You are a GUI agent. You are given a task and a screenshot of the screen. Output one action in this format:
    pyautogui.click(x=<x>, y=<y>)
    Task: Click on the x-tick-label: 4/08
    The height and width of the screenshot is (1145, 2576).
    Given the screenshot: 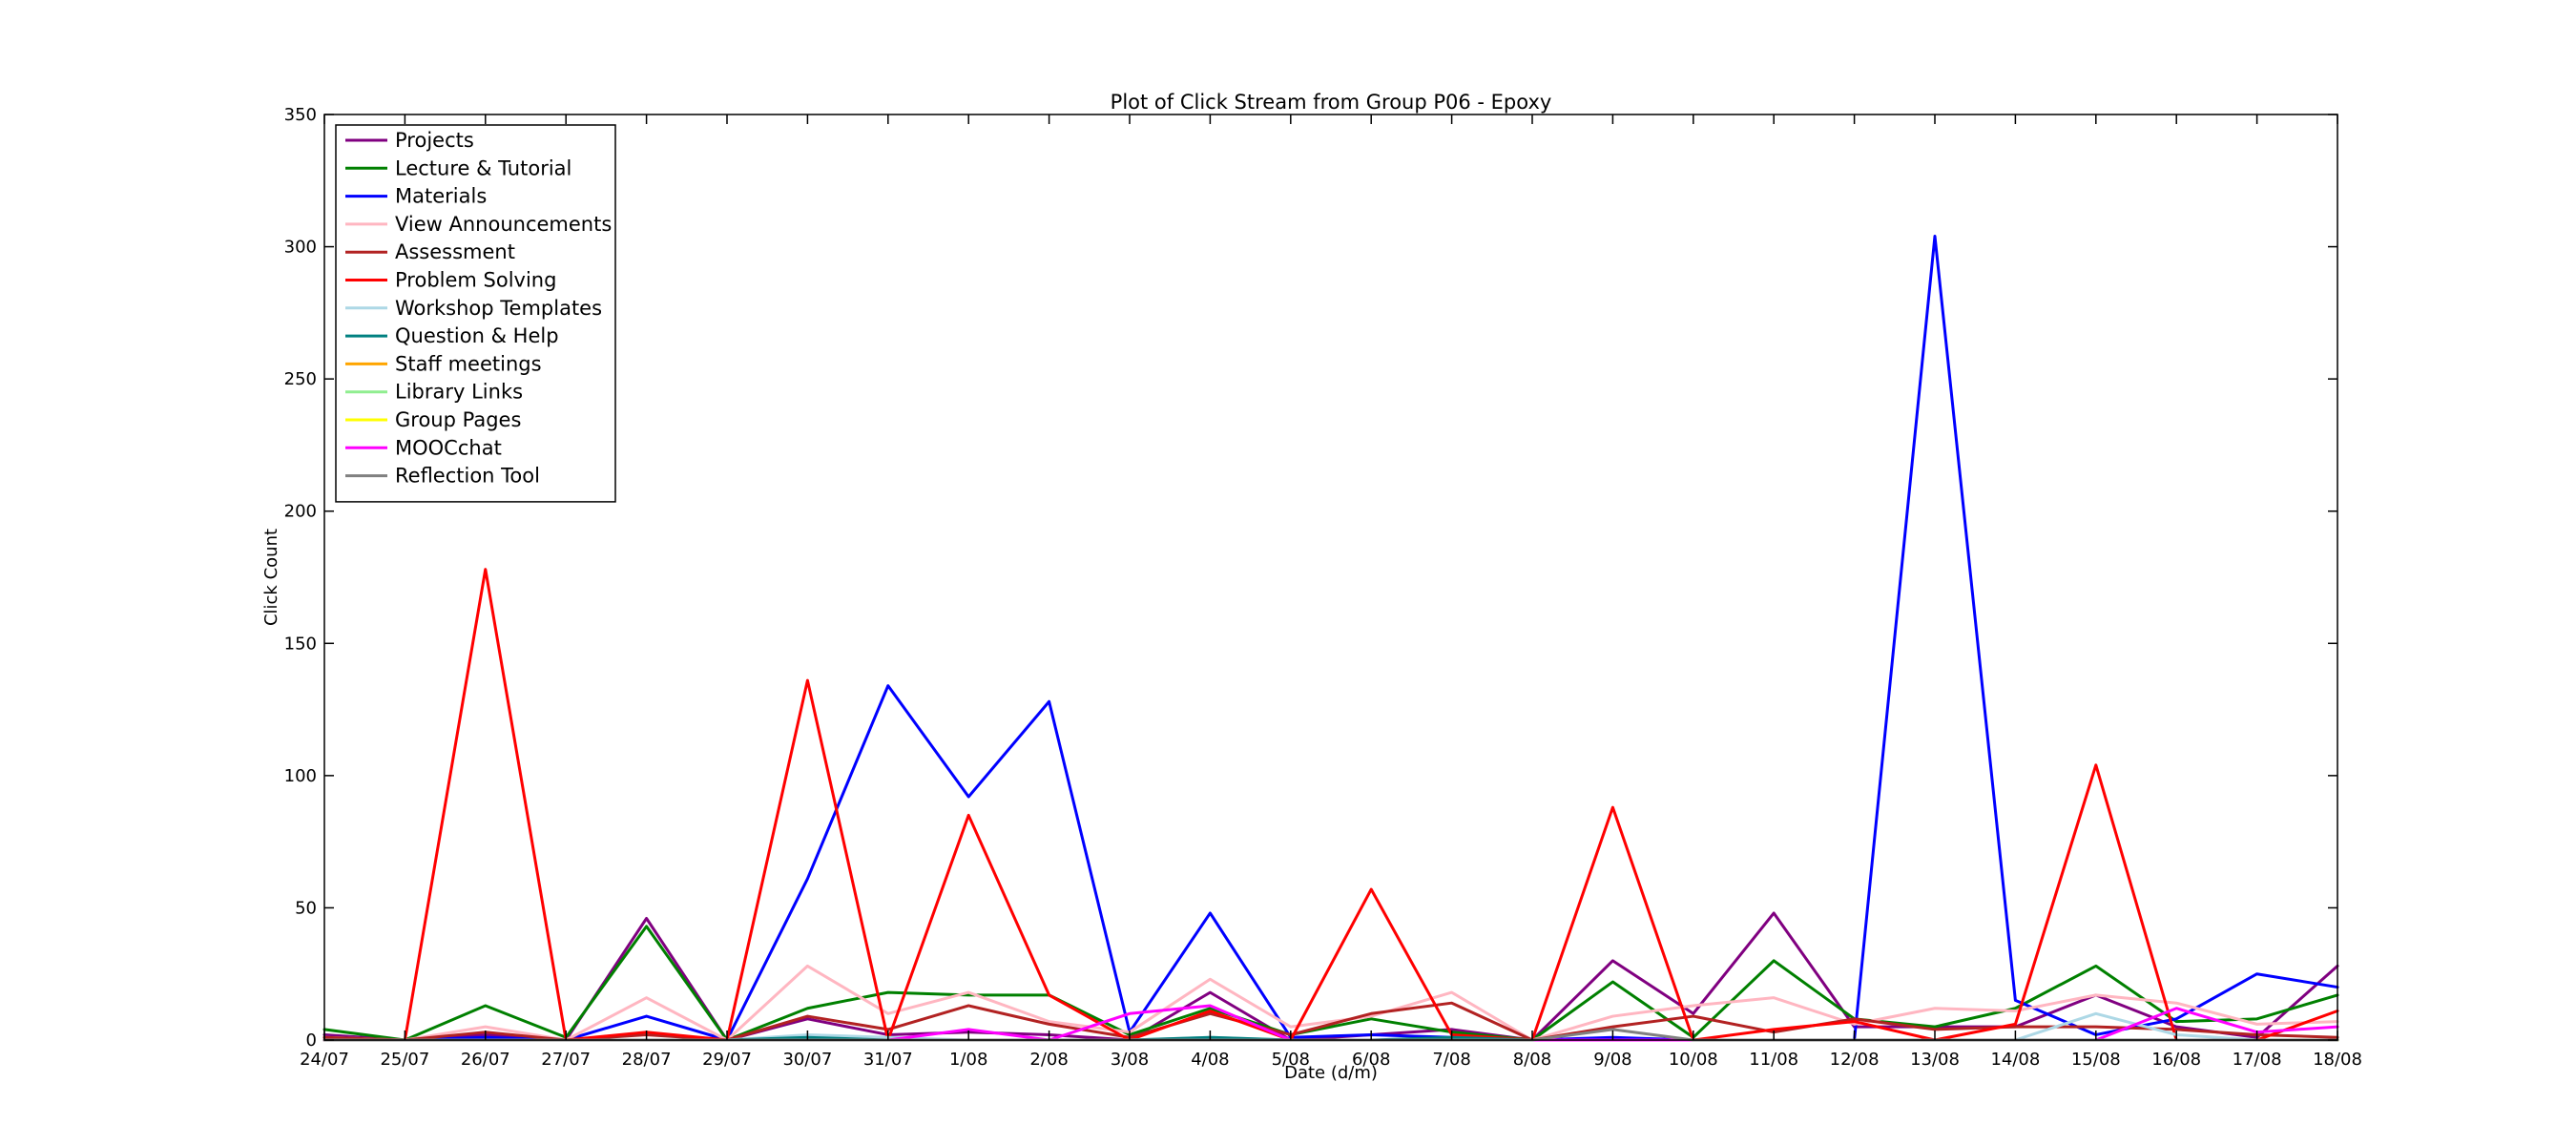 What is the action you would take?
    pyautogui.click(x=1210, y=1060)
    